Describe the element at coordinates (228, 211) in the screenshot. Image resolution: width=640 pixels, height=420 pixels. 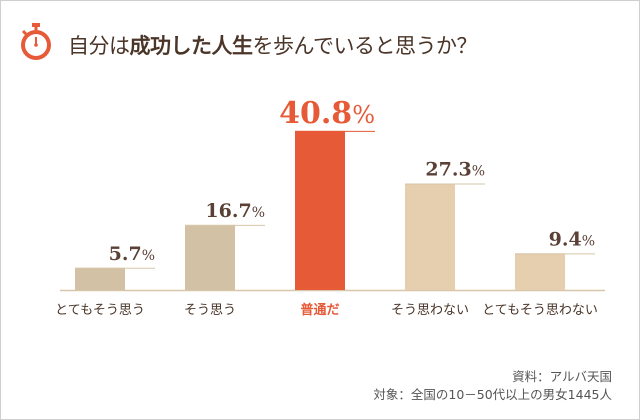
I see `data-label-value: 16.7` at that location.